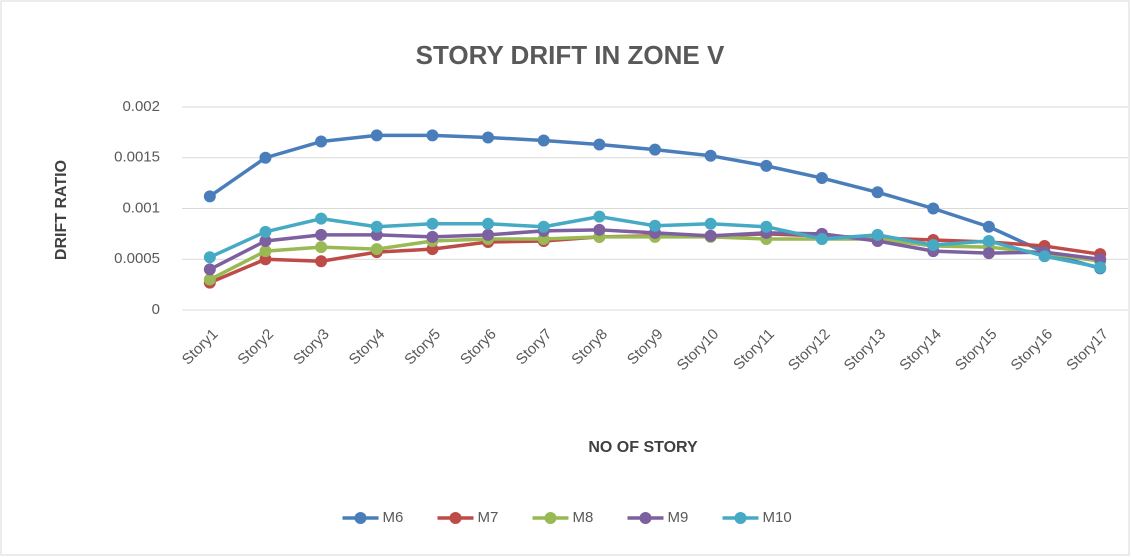 The height and width of the screenshot is (557, 1131). I want to click on y-axis-title: DRIFT RATIO, so click(61, 210).